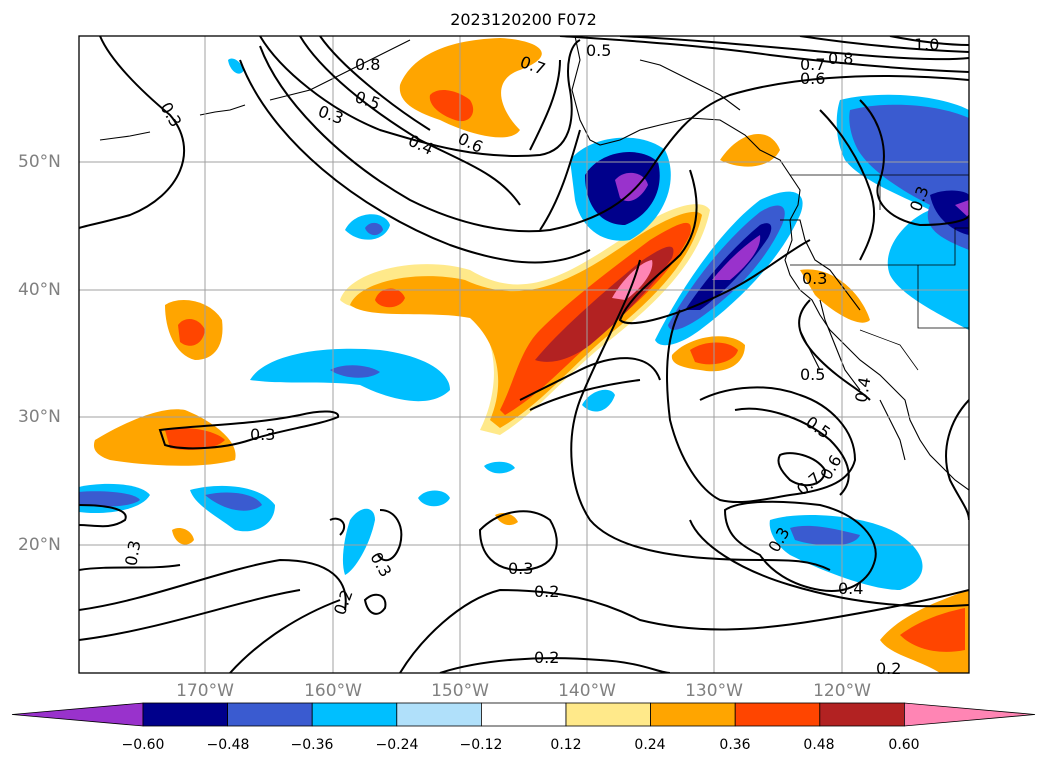 The height and width of the screenshot is (765, 1047). I want to click on lon-label: 150°W, so click(460, 691).